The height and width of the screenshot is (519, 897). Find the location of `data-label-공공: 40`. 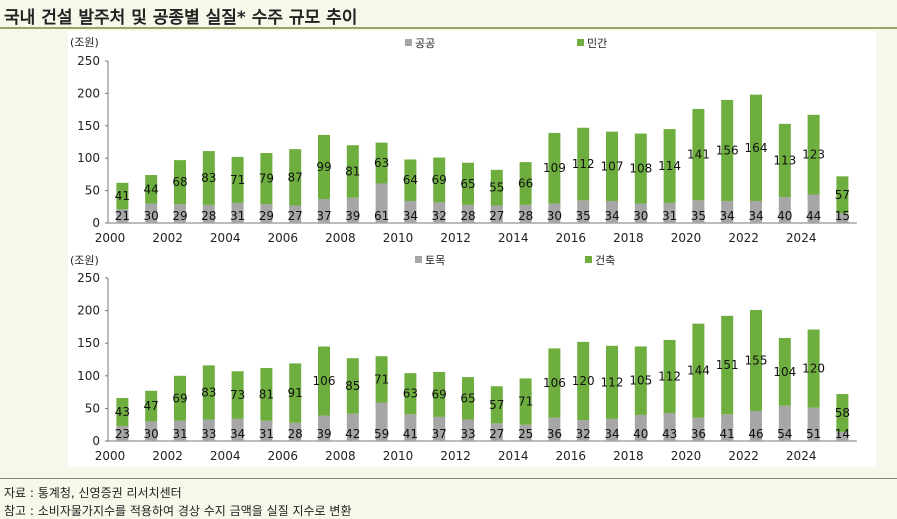

data-label-공공: 40 is located at coordinates (784, 216).